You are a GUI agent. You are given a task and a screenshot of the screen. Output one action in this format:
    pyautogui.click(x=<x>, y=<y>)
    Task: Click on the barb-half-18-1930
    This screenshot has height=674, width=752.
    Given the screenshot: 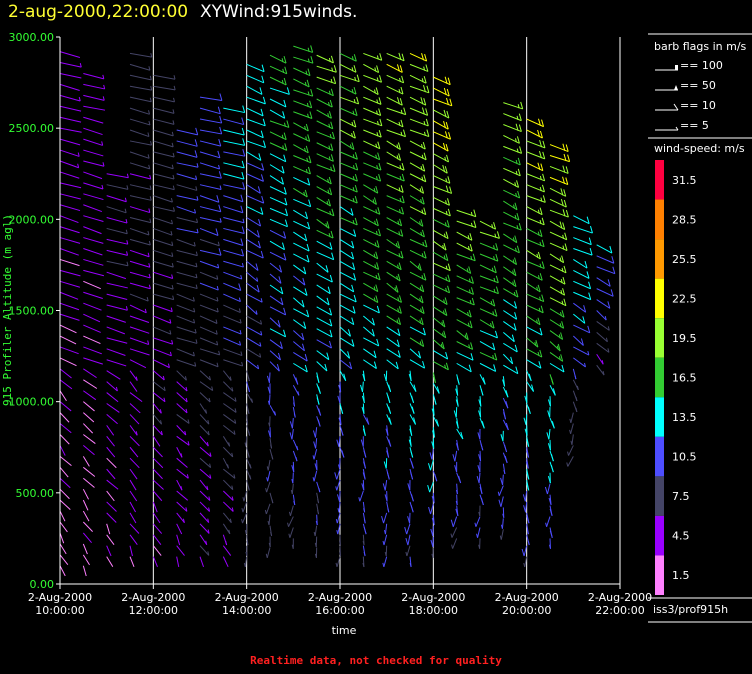 What is the action you would take?
    pyautogui.click(x=495, y=235)
    